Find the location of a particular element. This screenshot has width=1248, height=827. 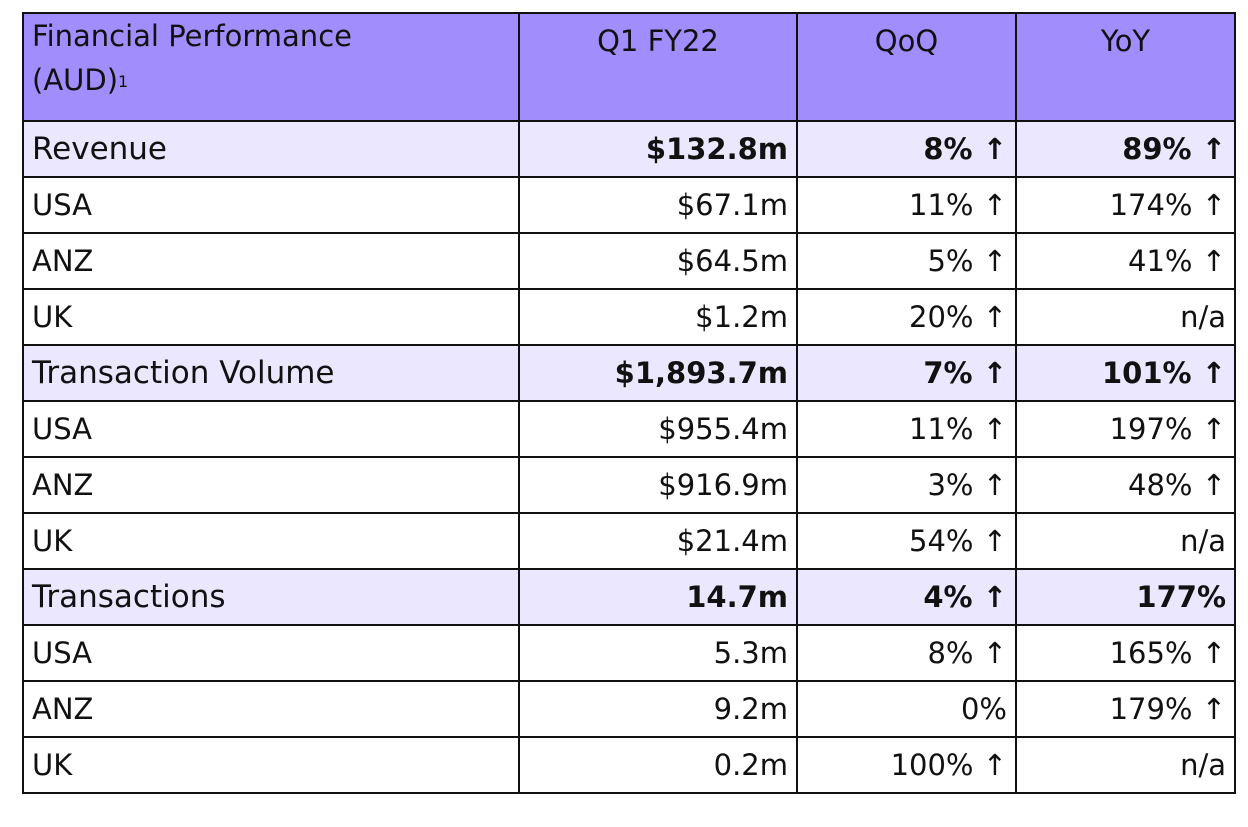

table-row: UK $21.4m 54% ↑ n/a is located at coordinates (629, 541).